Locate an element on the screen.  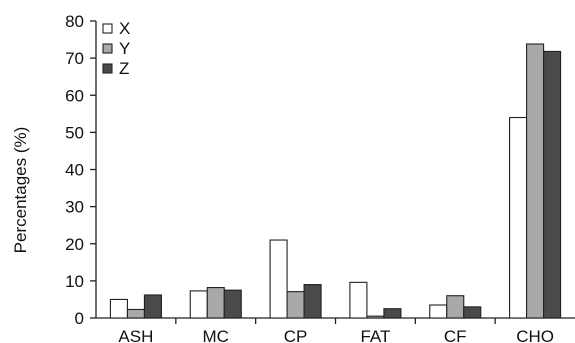
category-label-cf: CF is located at coordinates (455, 335).